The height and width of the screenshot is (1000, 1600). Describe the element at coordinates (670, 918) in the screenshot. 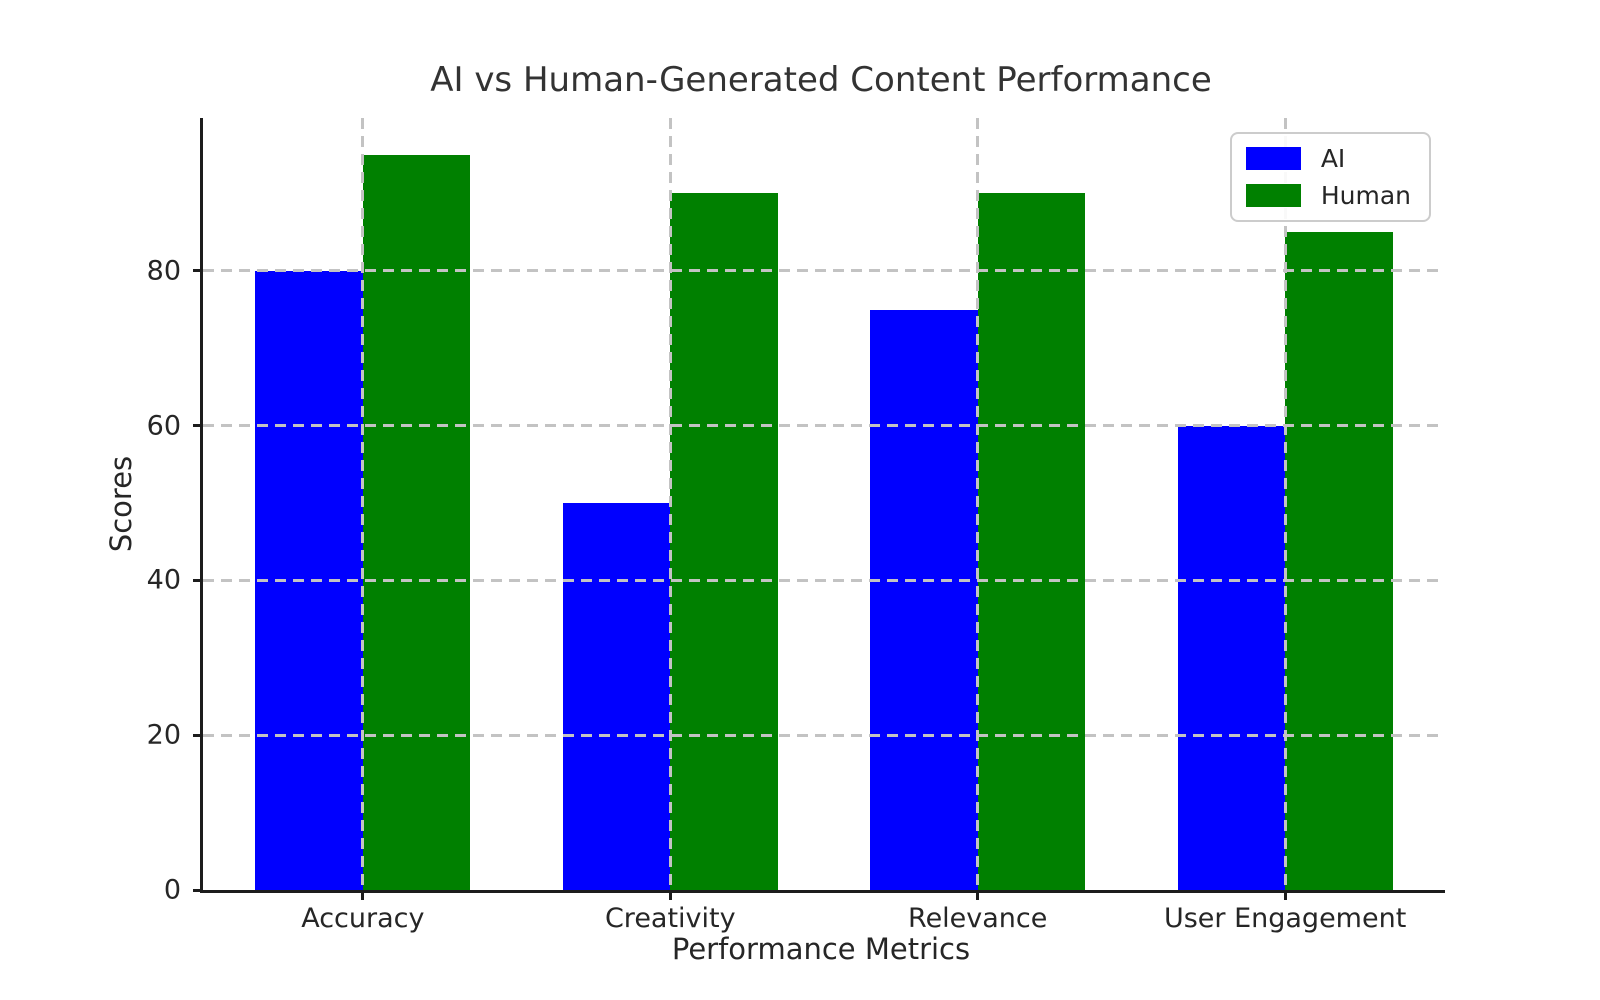

I see `x-tick-label-creativity: Creativity` at that location.